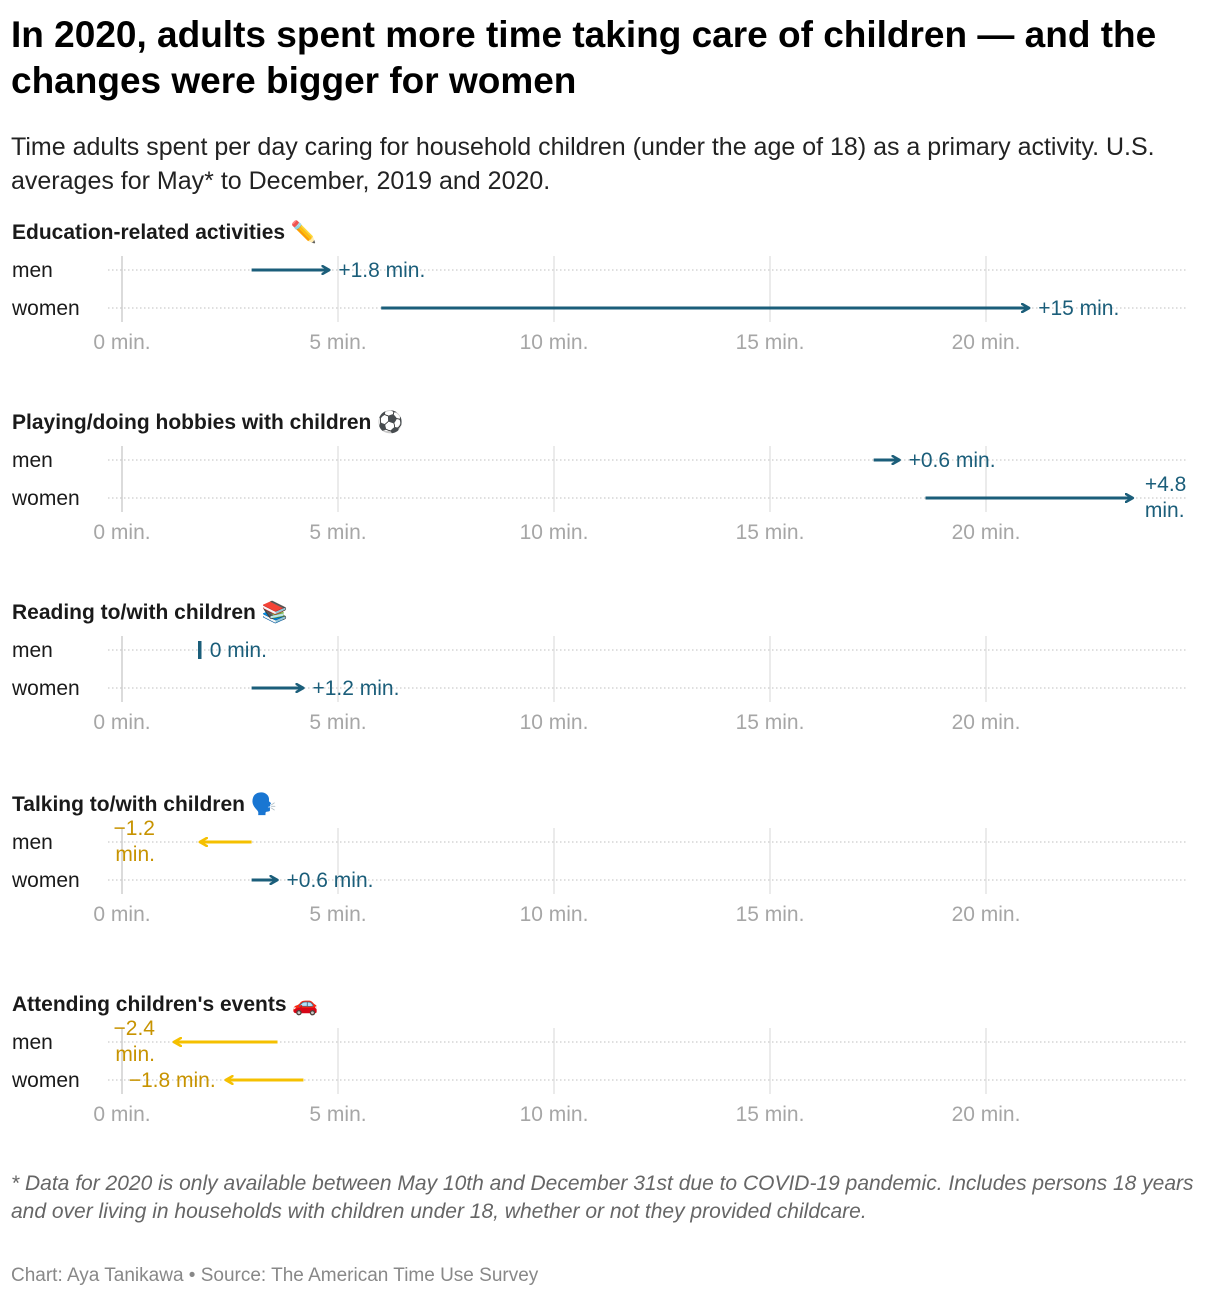  What do you see at coordinates (1078, 308) in the screenshot?
I see `change-label: +15 min.` at bounding box center [1078, 308].